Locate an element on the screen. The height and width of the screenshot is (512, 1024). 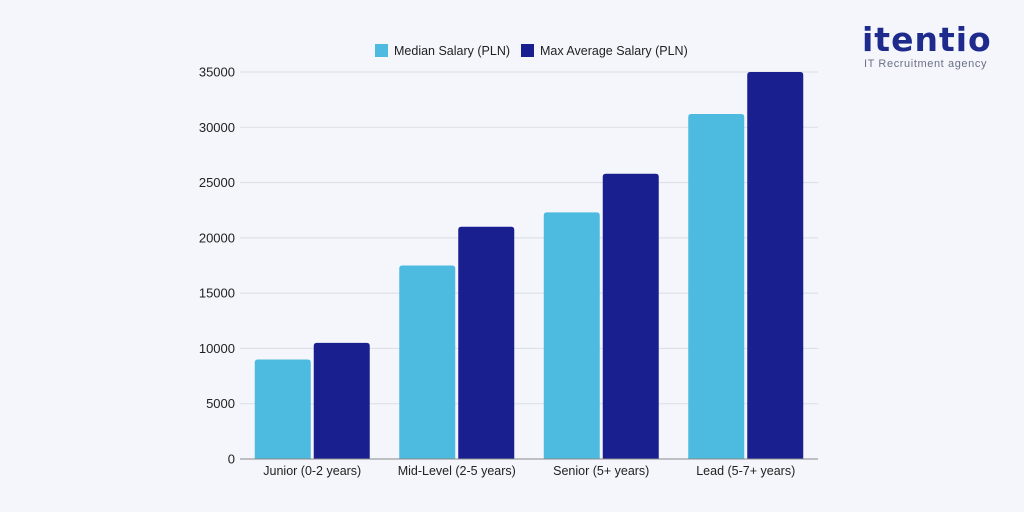
y-tick-label: 0 is located at coordinates (231, 459).